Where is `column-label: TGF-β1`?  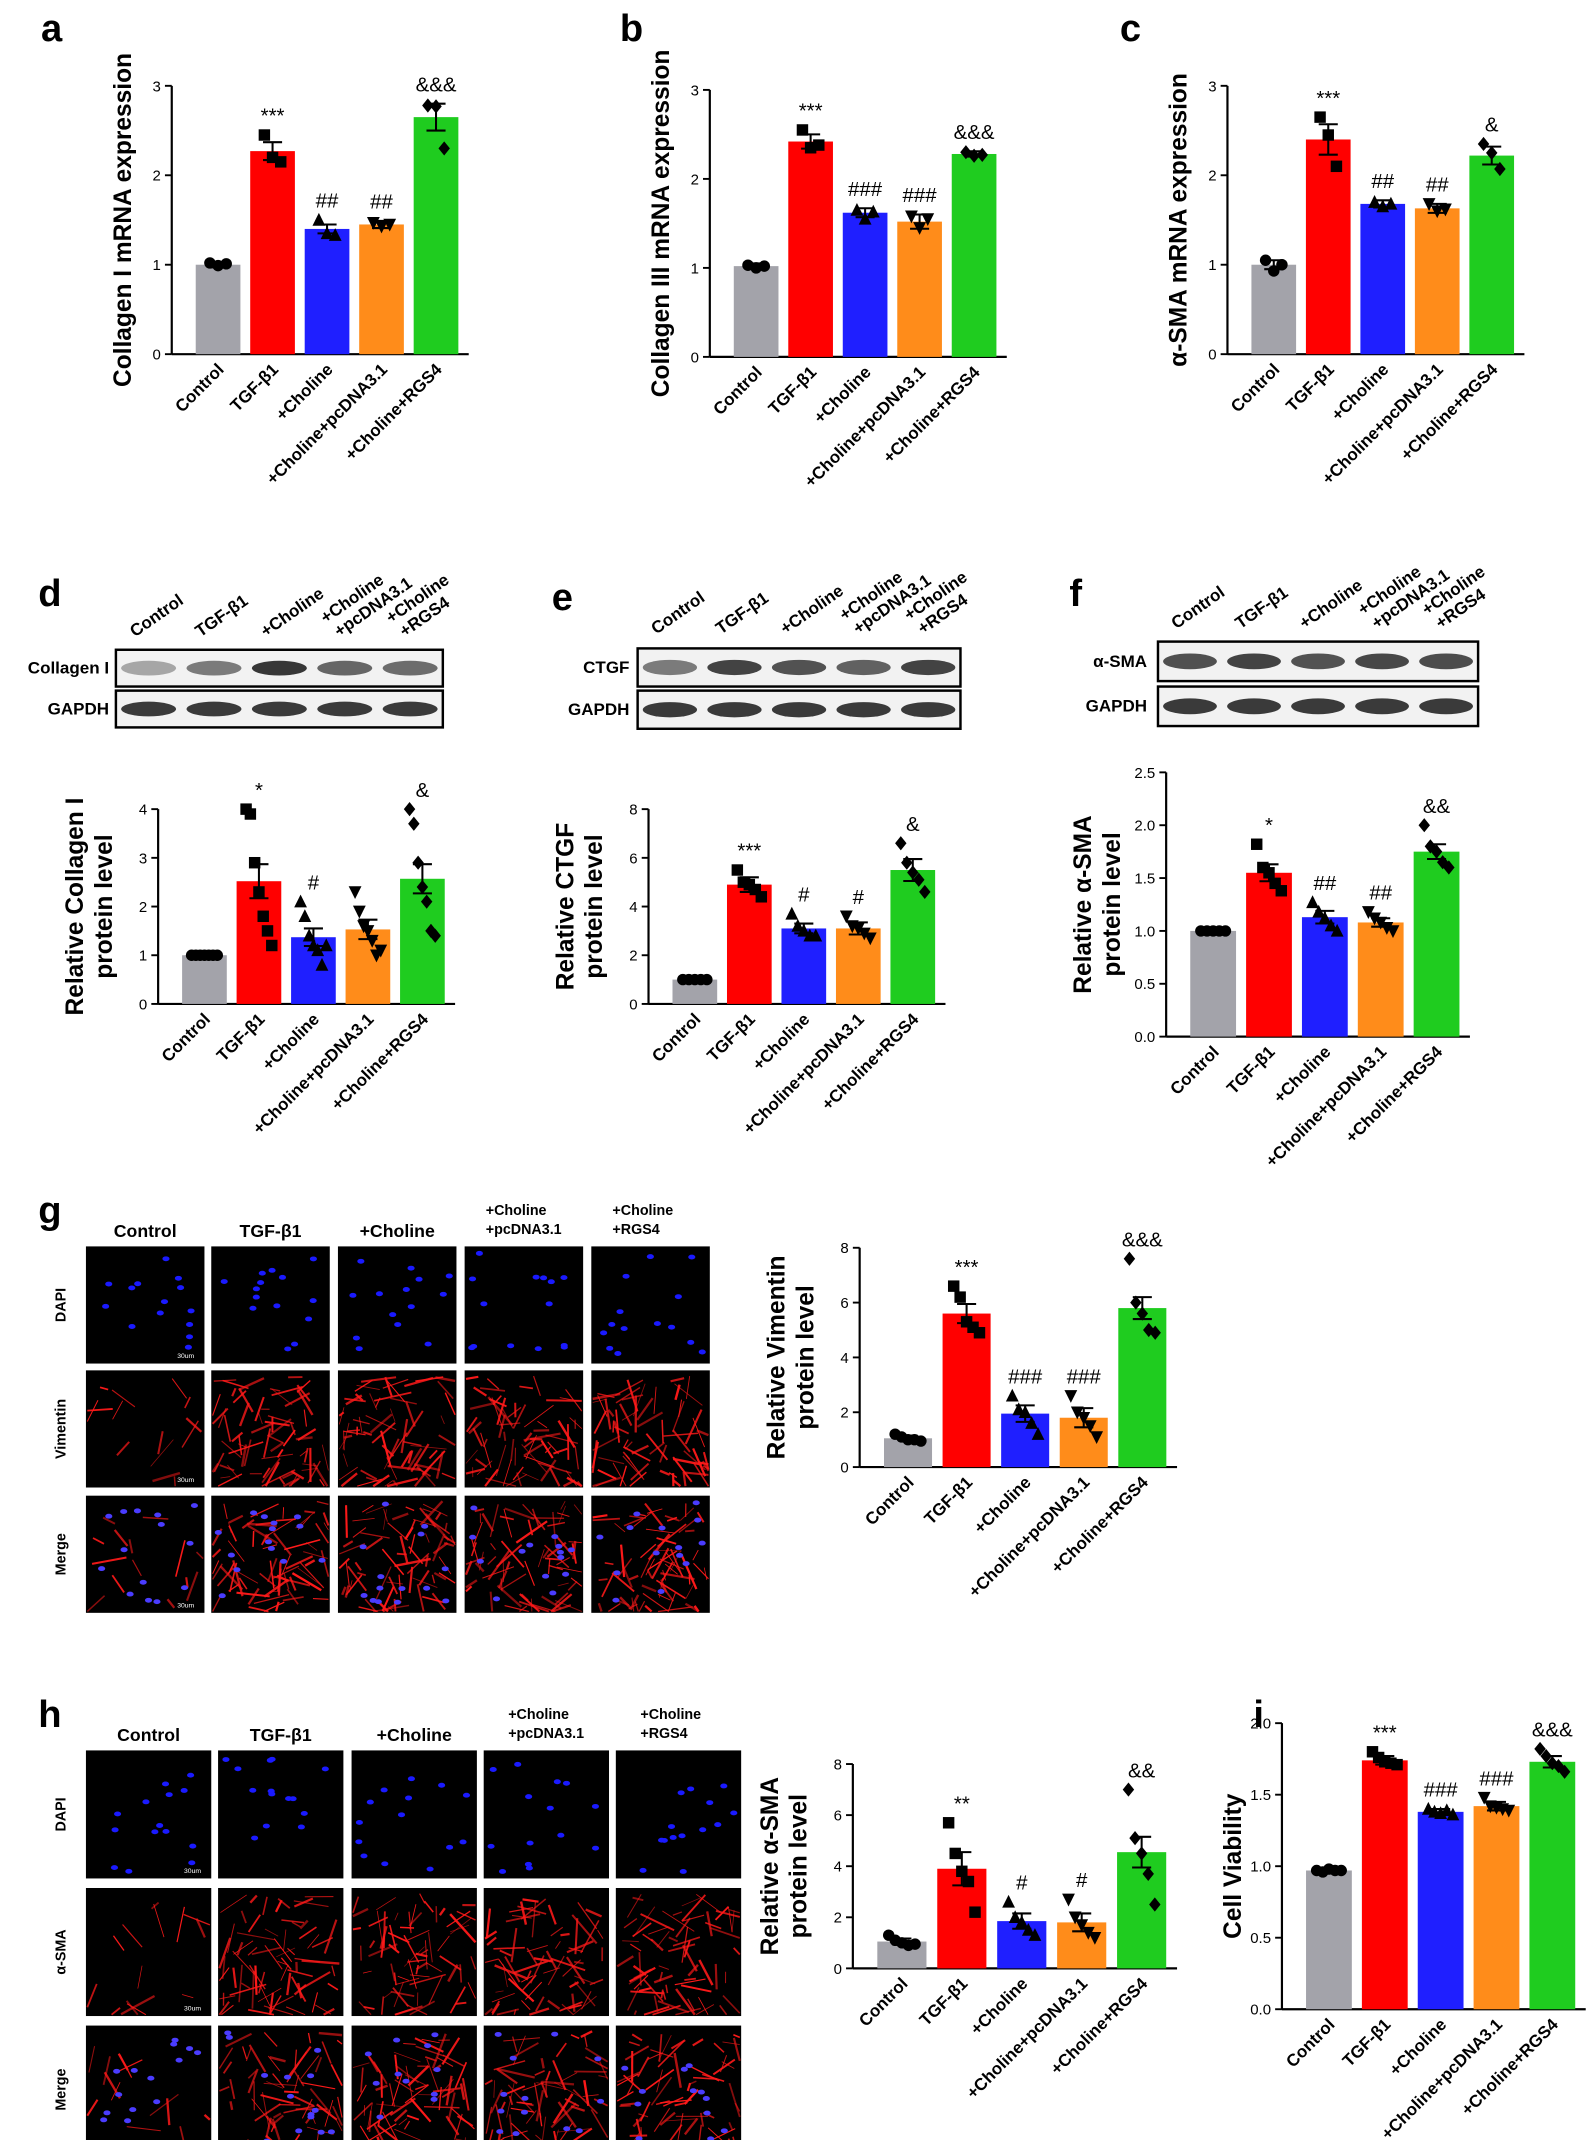
column-label: TGF-β1 is located at coordinates (281, 1735).